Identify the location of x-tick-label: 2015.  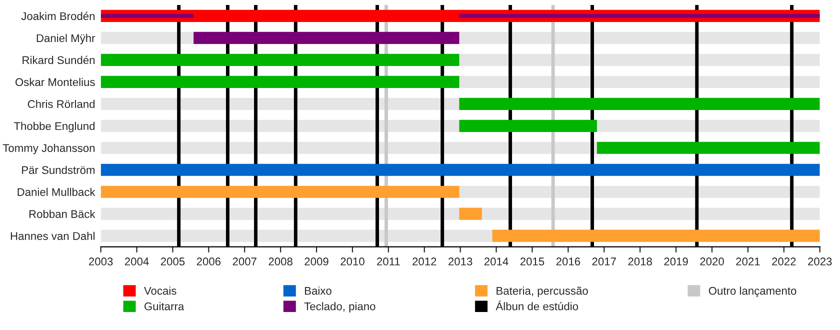
(532, 262).